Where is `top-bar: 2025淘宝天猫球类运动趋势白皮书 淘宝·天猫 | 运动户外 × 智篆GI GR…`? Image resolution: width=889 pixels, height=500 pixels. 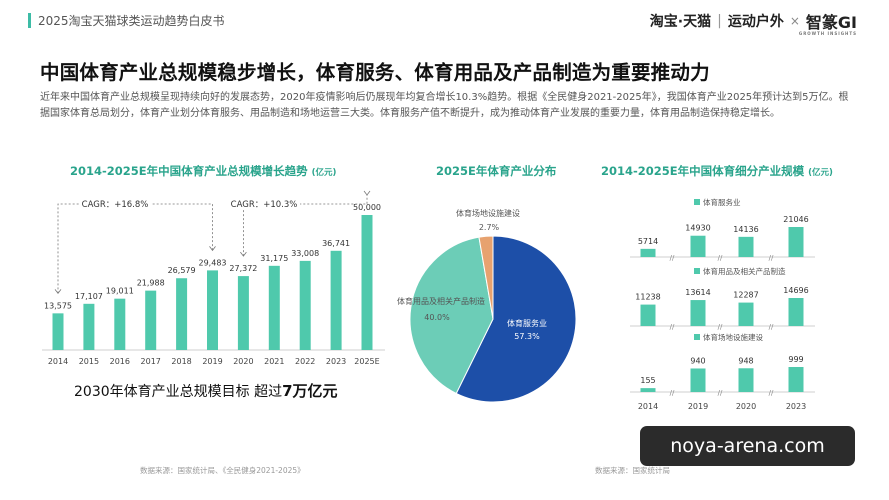 top-bar: 2025淘宝天猫球类运动趋势白皮书 淘宝·天猫 | 运动户外 × 智篆GI GR… is located at coordinates (444, 20).